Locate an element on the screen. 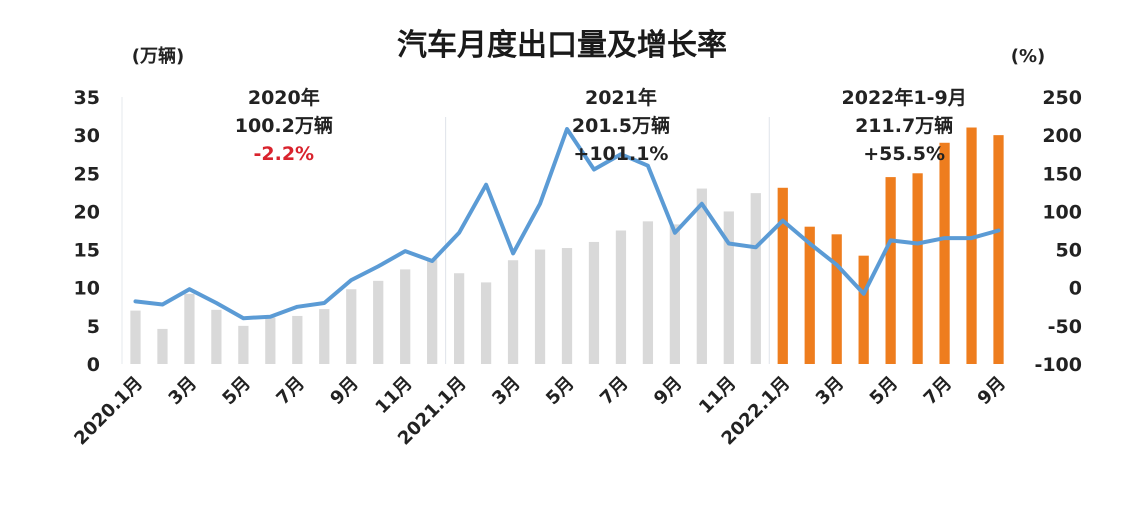 The image size is (1124, 522). annotation-growth: -2.2% is located at coordinates (284, 154).